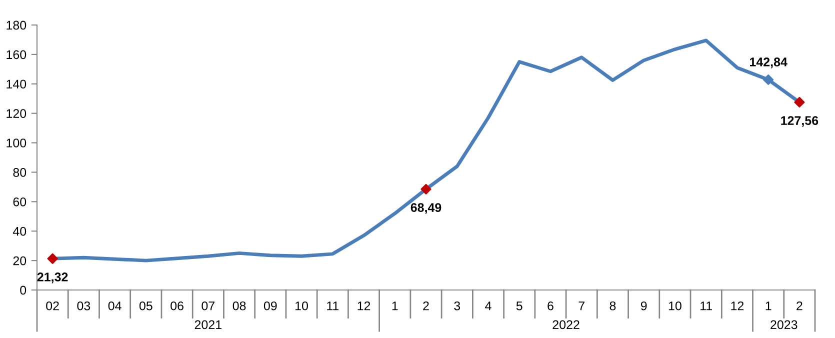 Image resolution: width=835 pixels, height=338 pixels. I want to click on y-tick-label: 80, so click(19, 172).